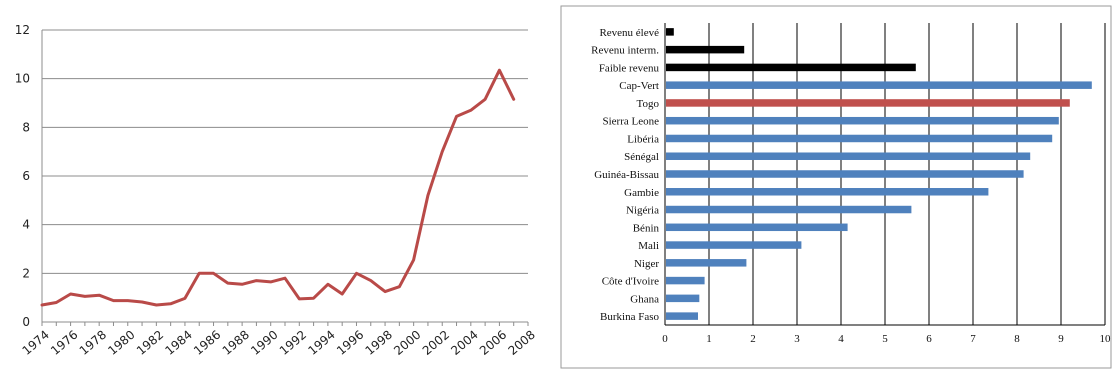 The width and height of the screenshot is (1115, 374). Describe the element at coordinates (629, 33) in the screenshot. I see `category-label: Revenu élevé` at that location.